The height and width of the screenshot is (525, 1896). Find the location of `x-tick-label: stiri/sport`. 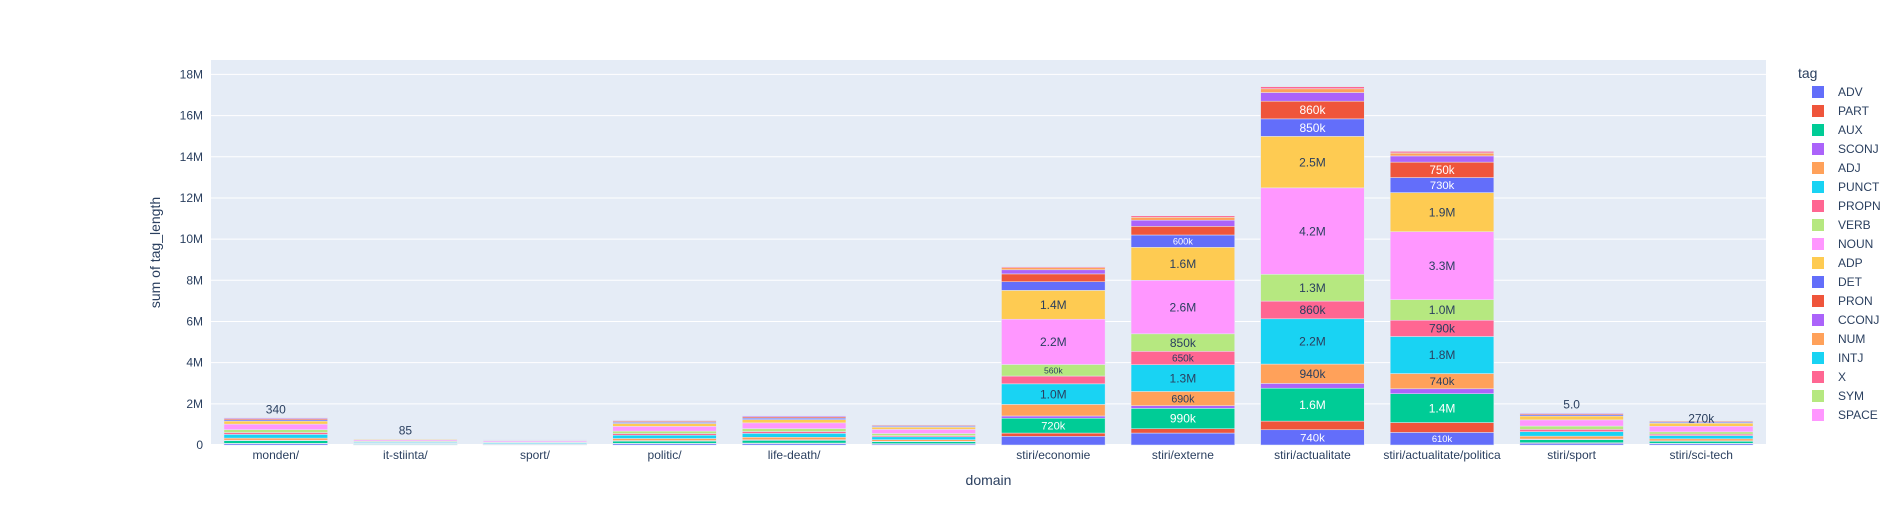

x-tick-label: stiri/sport is located at coordinates (1571, 455).